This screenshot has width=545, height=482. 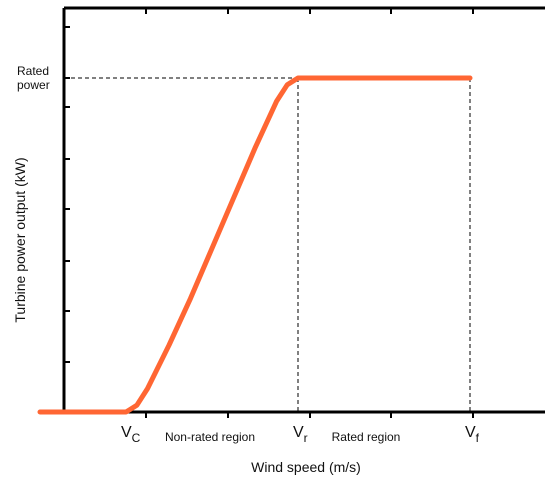 What do you see at coordinates (131, 434) in the screenshot?
I see `vc-label: VC` at bounding box center [131, 434].